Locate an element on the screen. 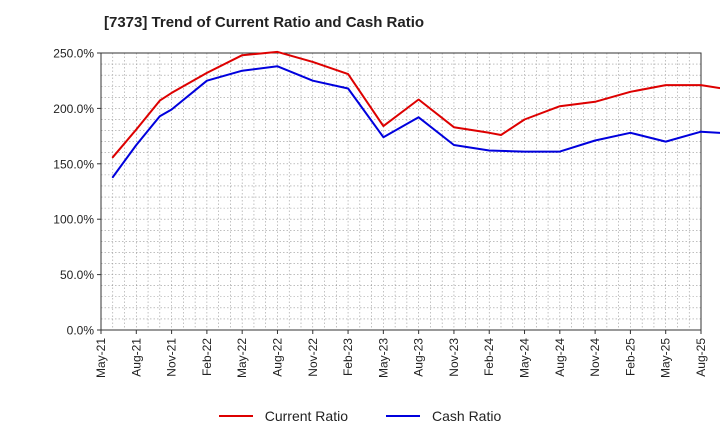 This screenshot has width=720, height=440. x-tick-label: May-25 is located at coordinates (666, 358).